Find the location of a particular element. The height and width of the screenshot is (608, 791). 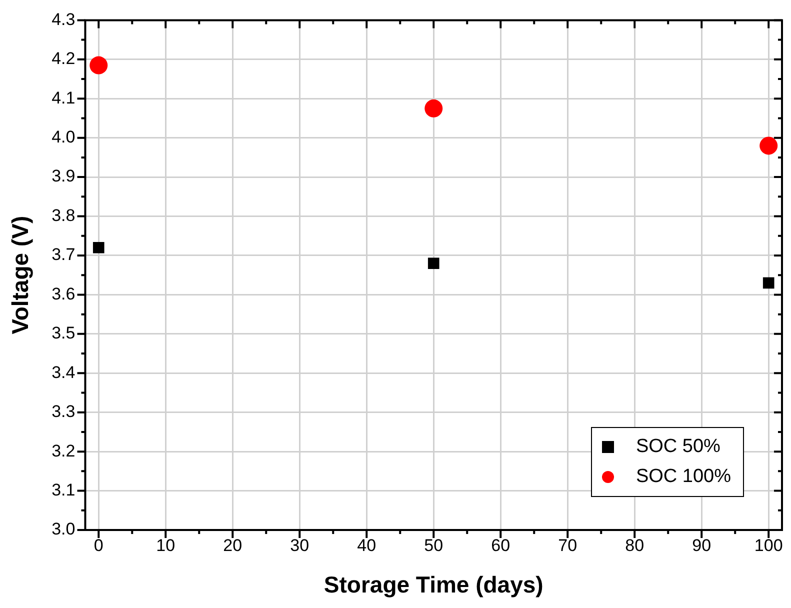

y-tick-label: 3.6 is located at coordinates (64, 294).